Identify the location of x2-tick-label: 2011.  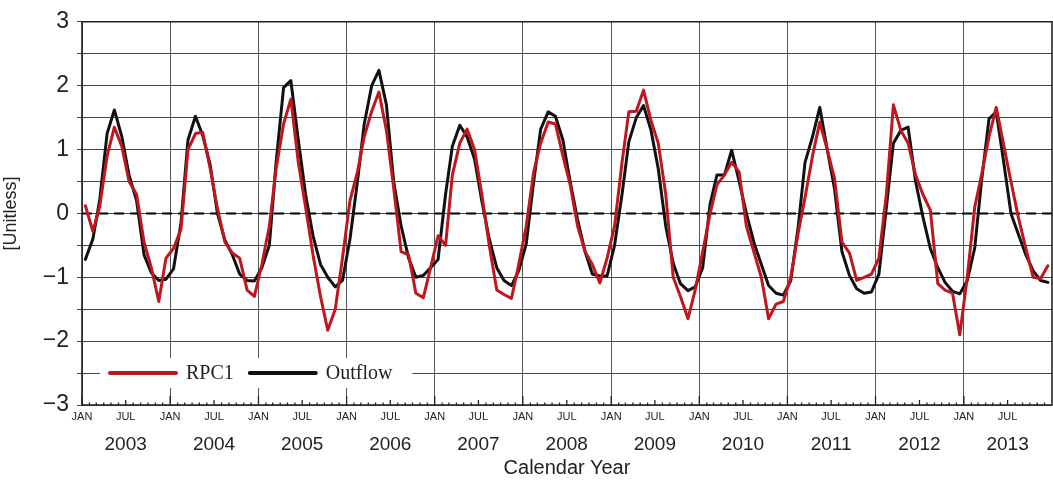
(831, 444).